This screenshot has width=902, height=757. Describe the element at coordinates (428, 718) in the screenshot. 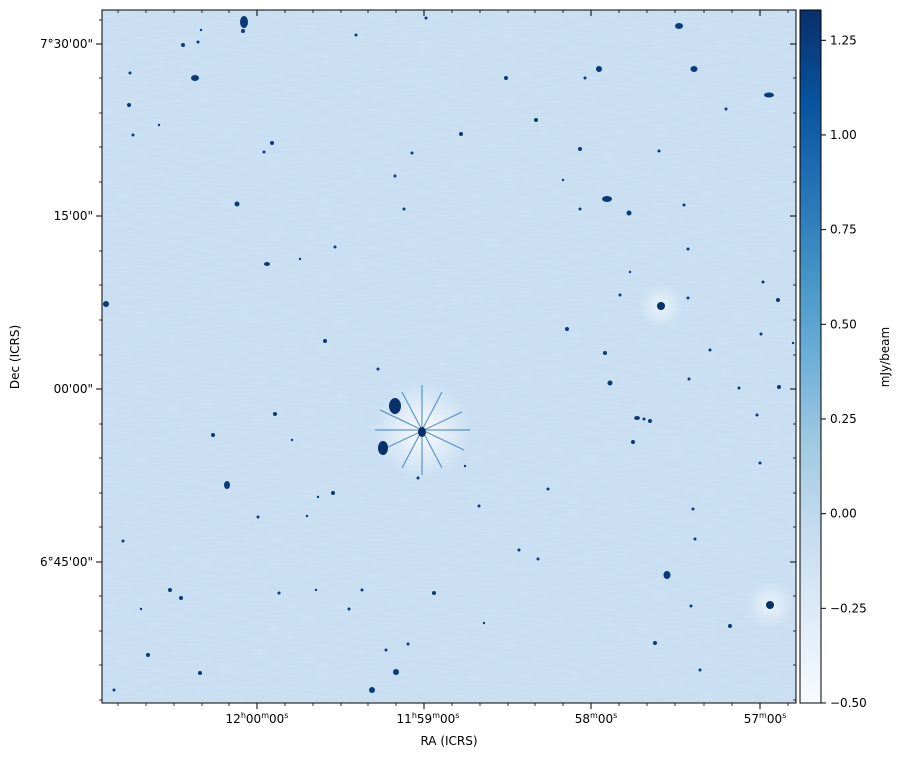

I see `ra-label-11h59m00s: 11h59m00s` at that location.